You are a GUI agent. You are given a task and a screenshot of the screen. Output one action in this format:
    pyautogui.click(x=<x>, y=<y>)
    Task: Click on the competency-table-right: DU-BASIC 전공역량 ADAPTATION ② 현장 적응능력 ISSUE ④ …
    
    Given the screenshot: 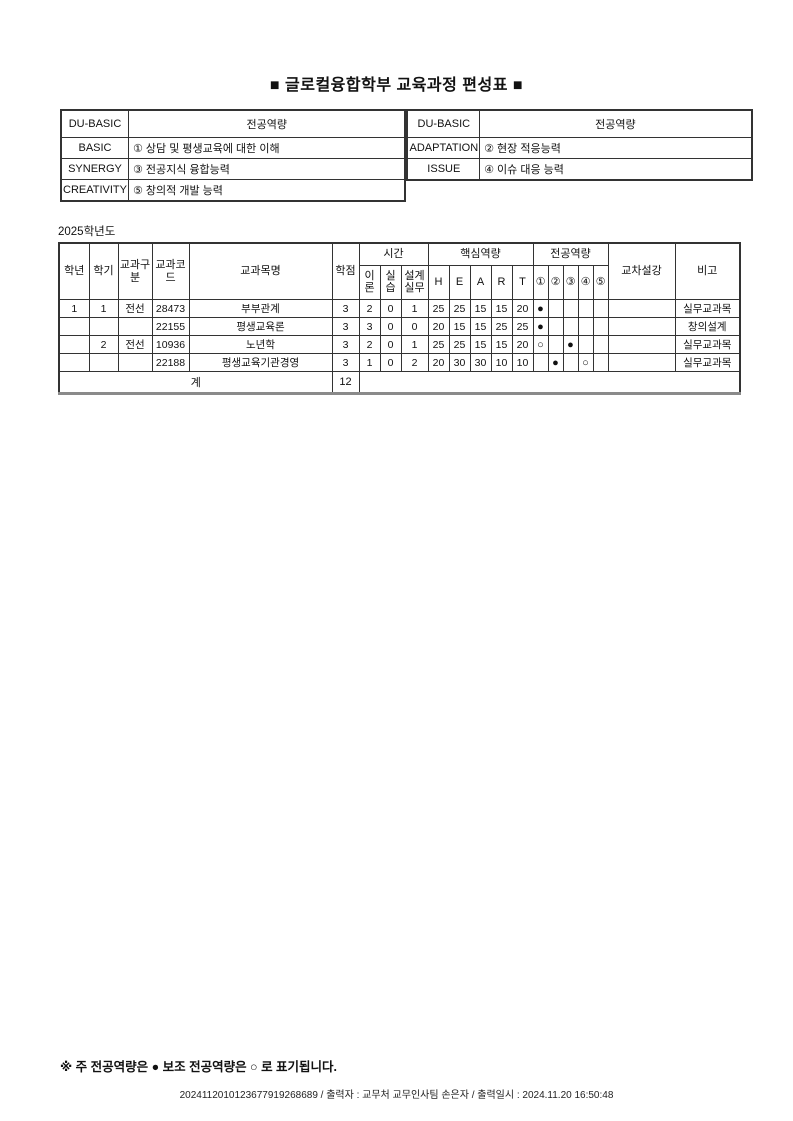 What is the action you would take?
    pyautogui.click(x=579, y=145)
    